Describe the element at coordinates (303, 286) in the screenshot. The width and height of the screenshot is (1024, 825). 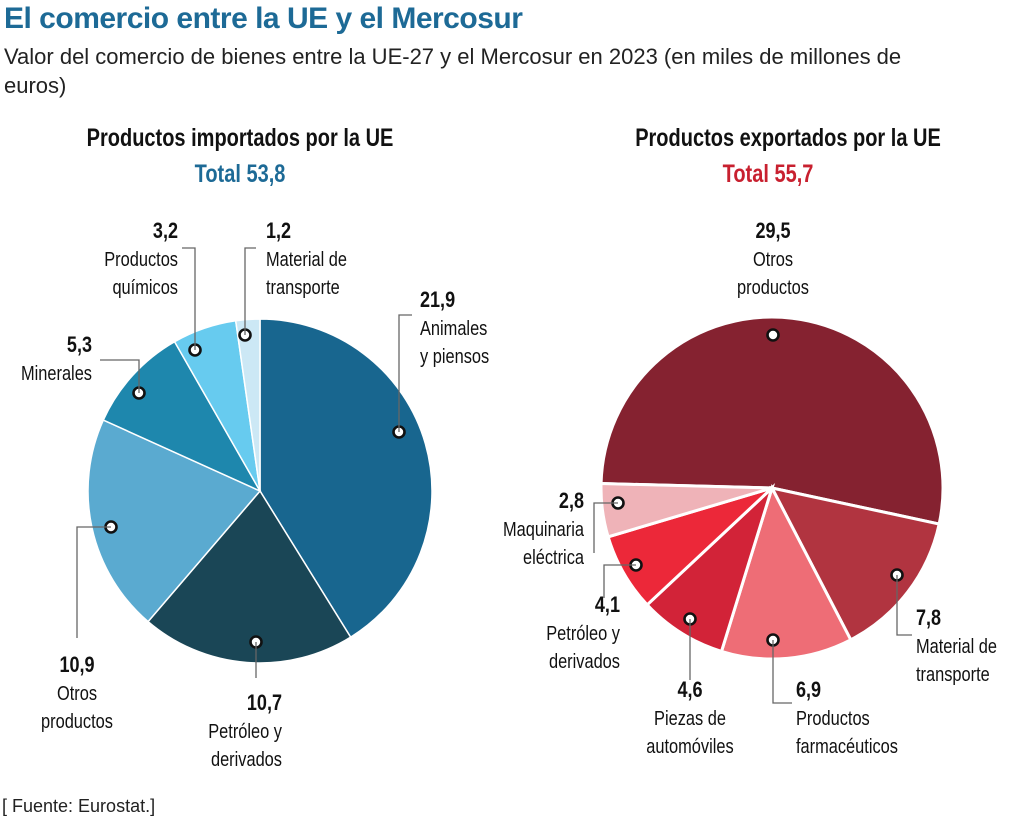
I see `import-annotation-5-label-line: transporte` at that location.